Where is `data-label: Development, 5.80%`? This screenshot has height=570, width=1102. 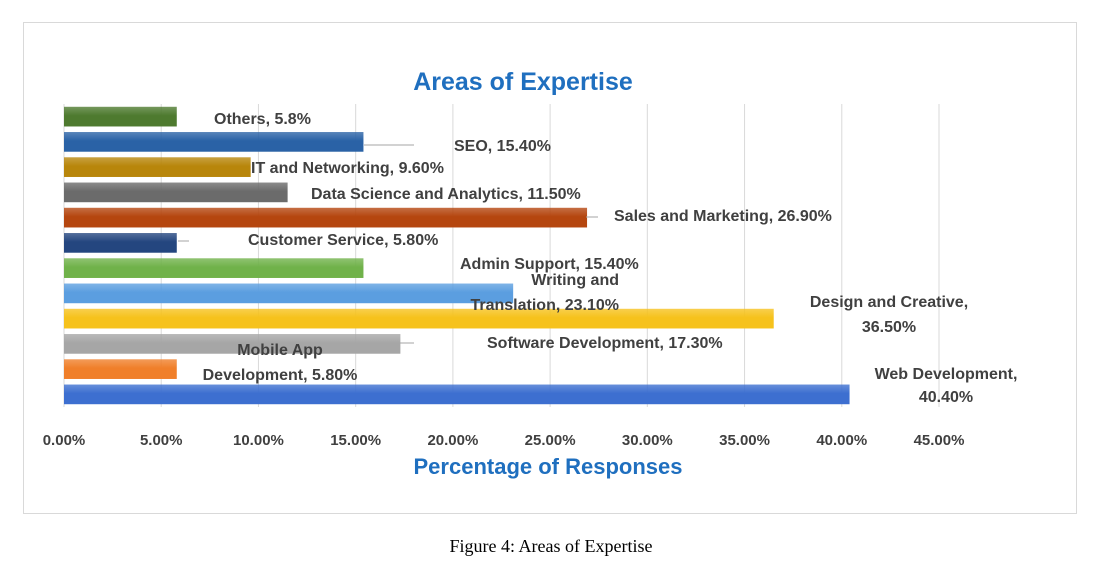 data-label: Development, 5.80% is located at coordinates (280, 375).